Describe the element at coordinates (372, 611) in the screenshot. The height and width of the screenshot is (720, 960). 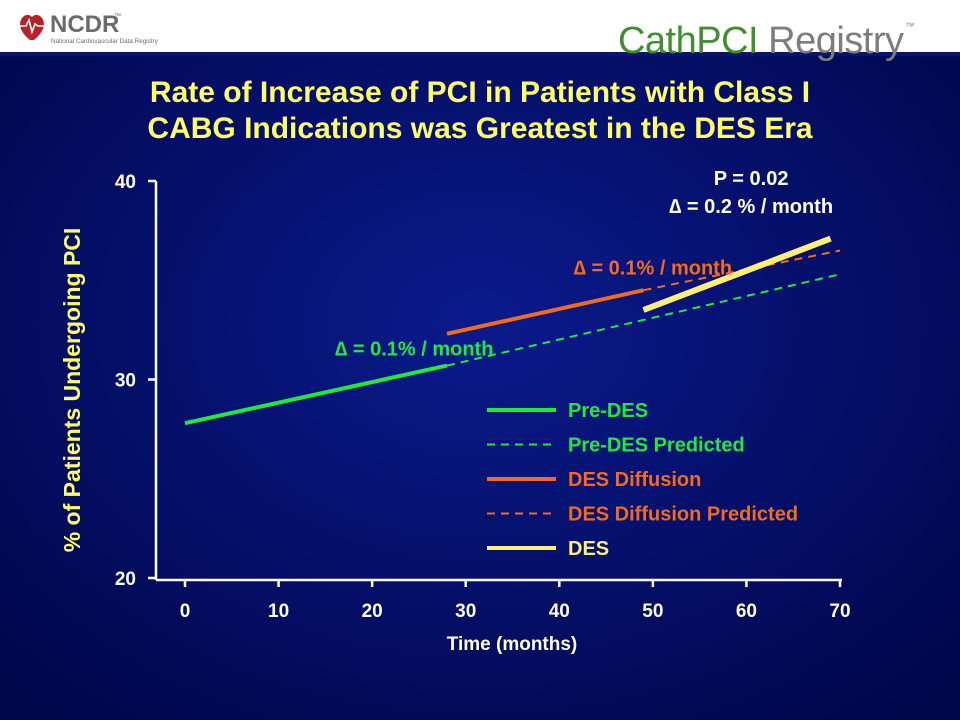
I see `x-tick-label: 20` at that location.